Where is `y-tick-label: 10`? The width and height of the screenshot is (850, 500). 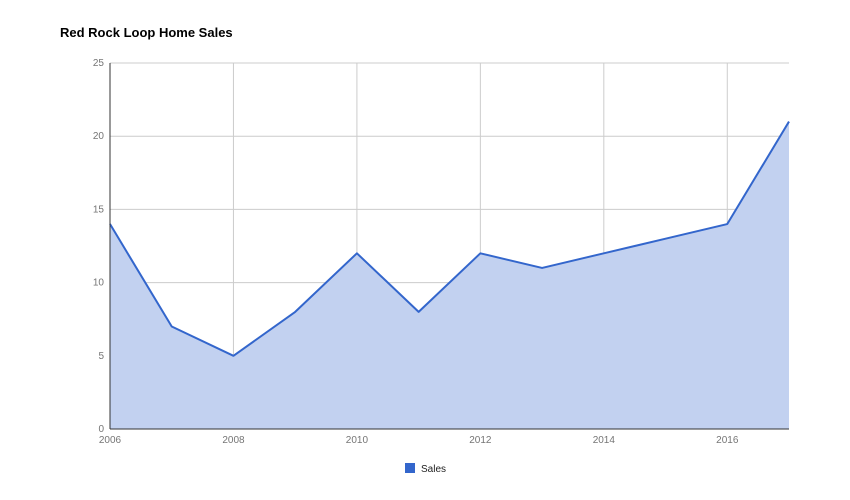
y-tick-label: 10 is located at coordinates (99, 283).